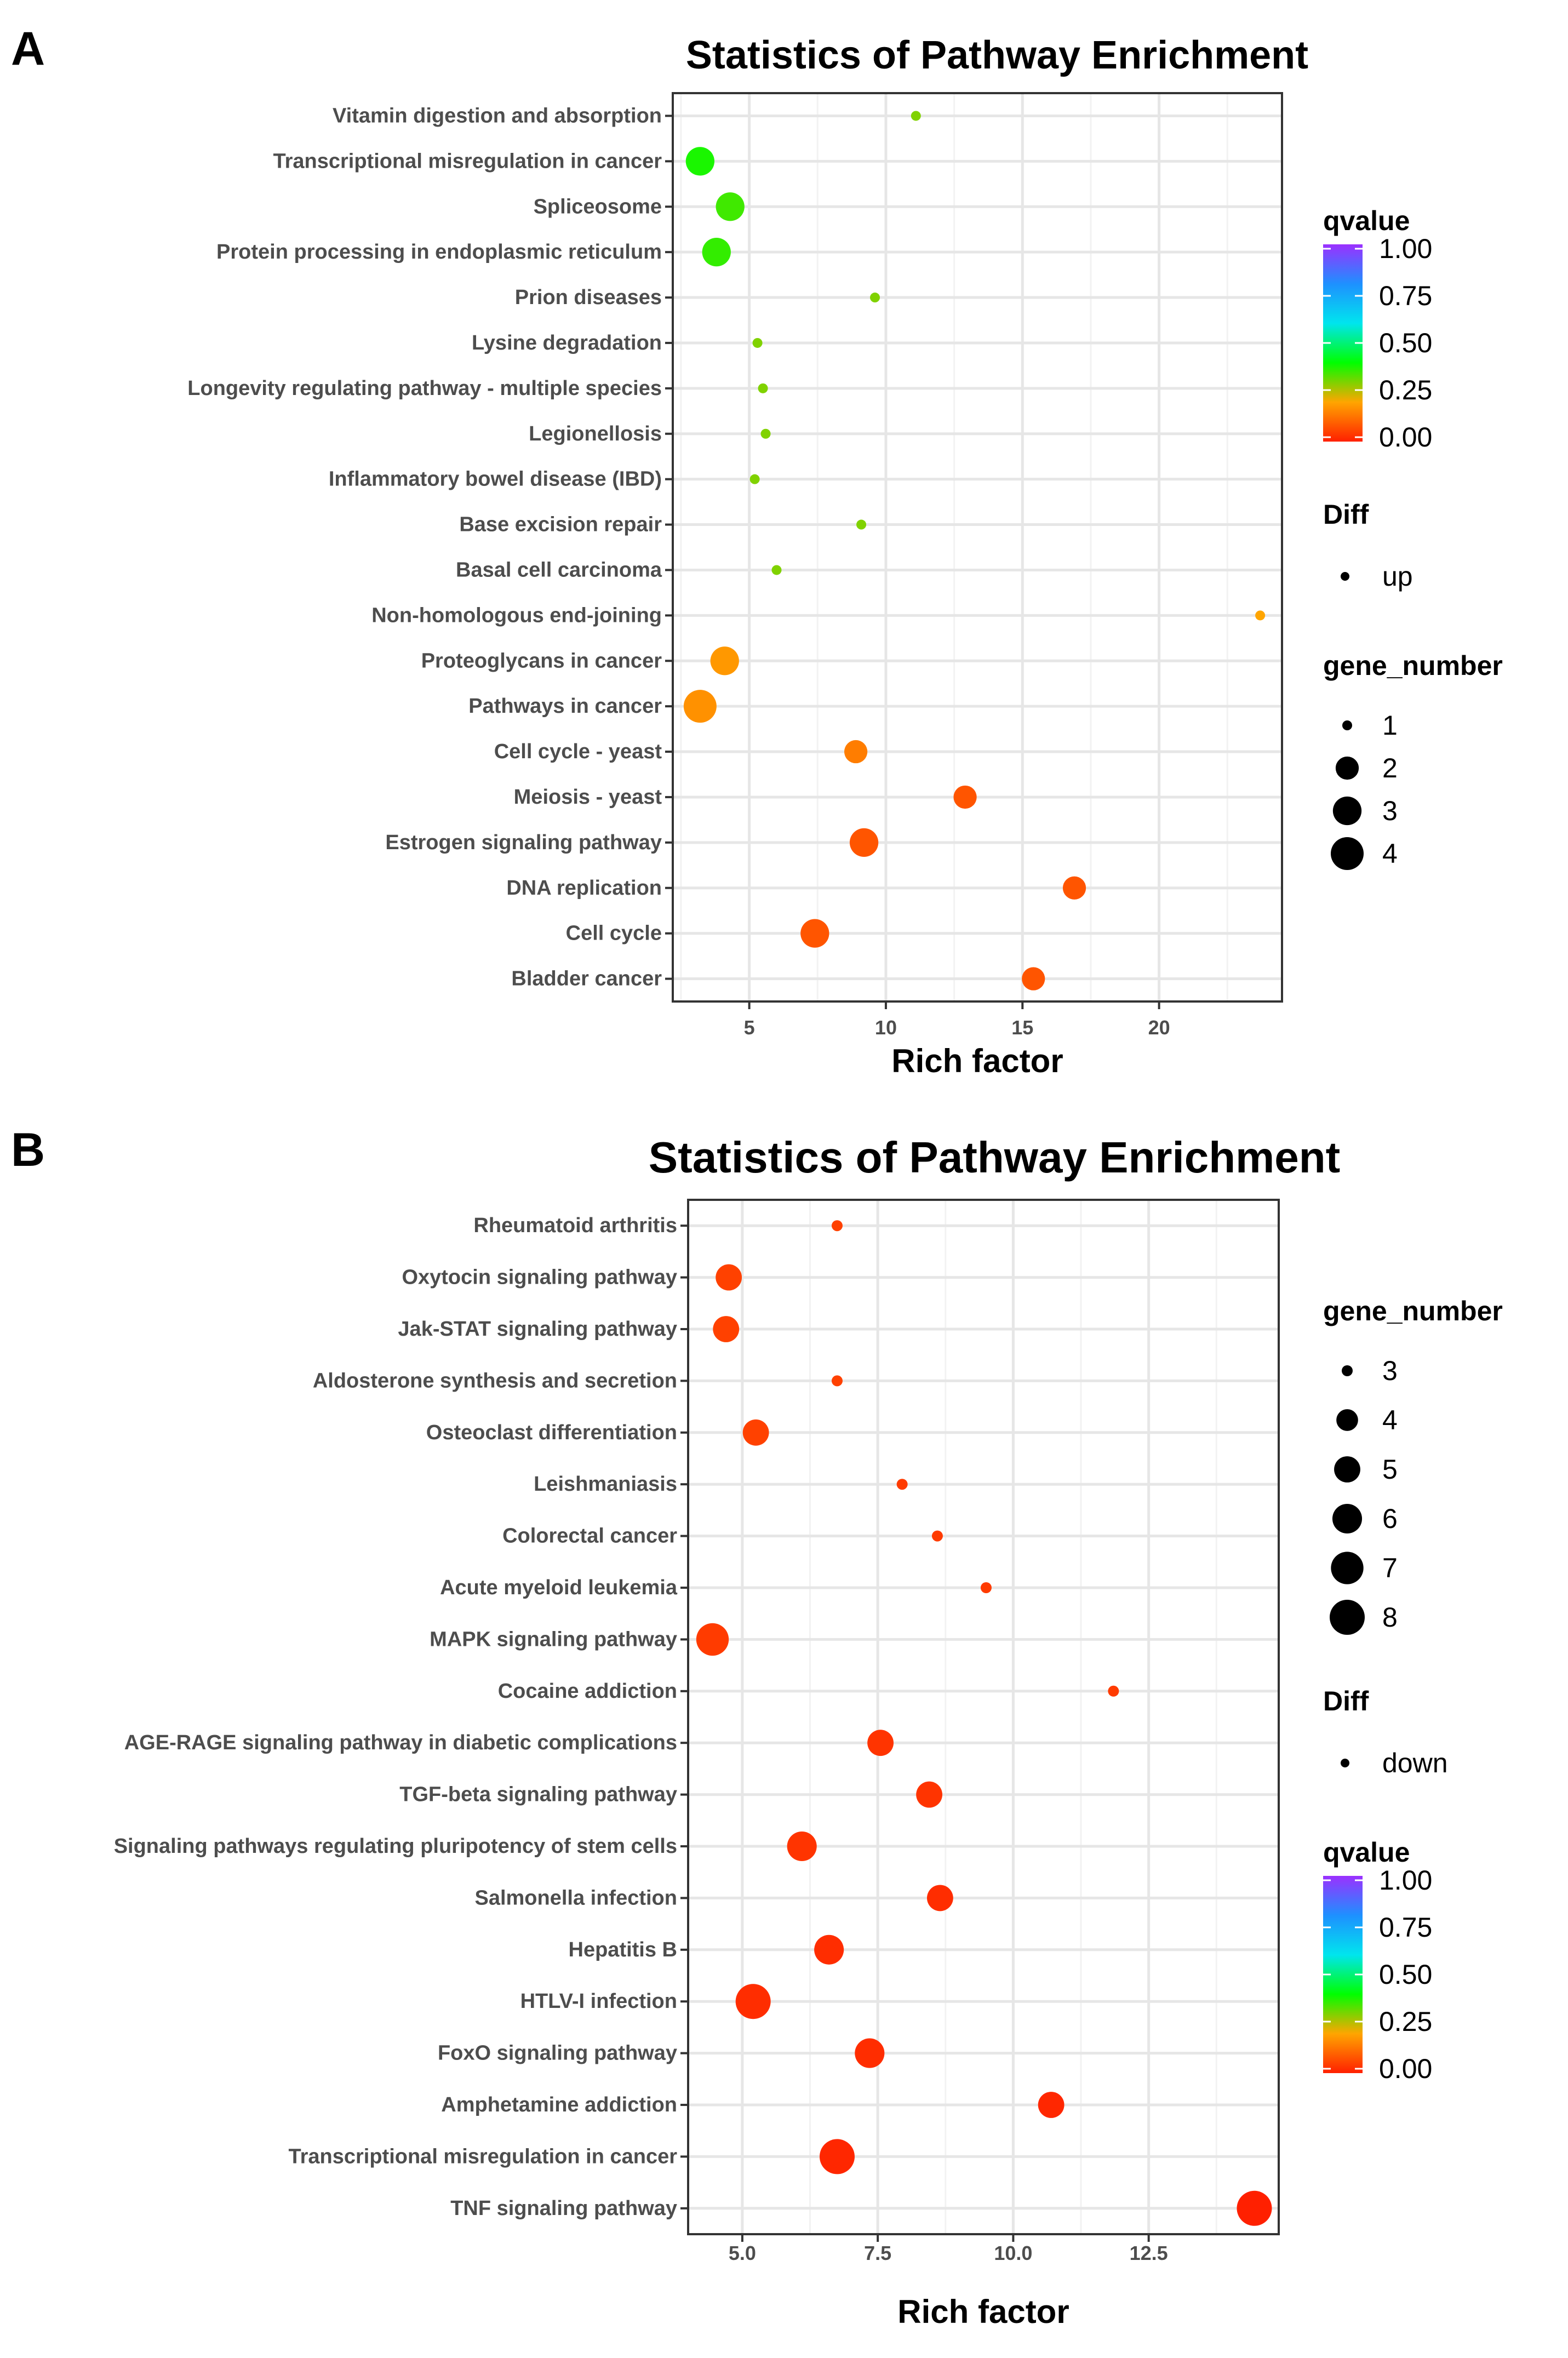  Describe the element at coordinates (539, 1277) in the screenshot. I see `y-tick-label: Oxytocin signaling pathway` at that location.